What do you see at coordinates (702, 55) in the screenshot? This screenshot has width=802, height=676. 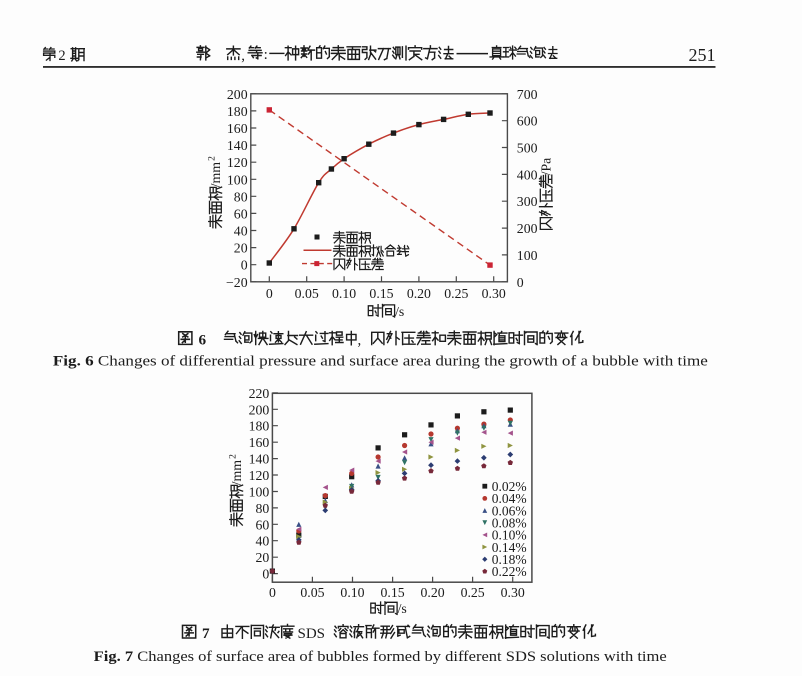 I see `svg-text: 251` at bounding box center [702, 55].